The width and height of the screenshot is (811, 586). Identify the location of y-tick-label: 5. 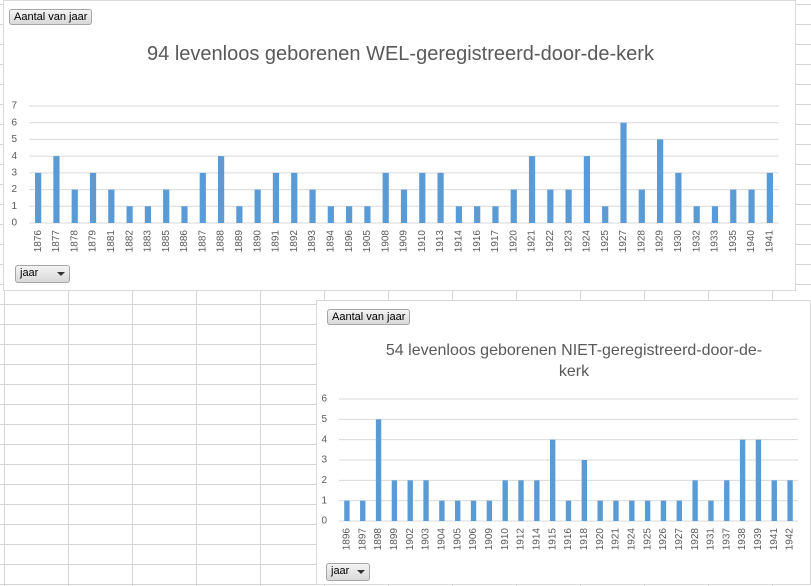
(14, 139).